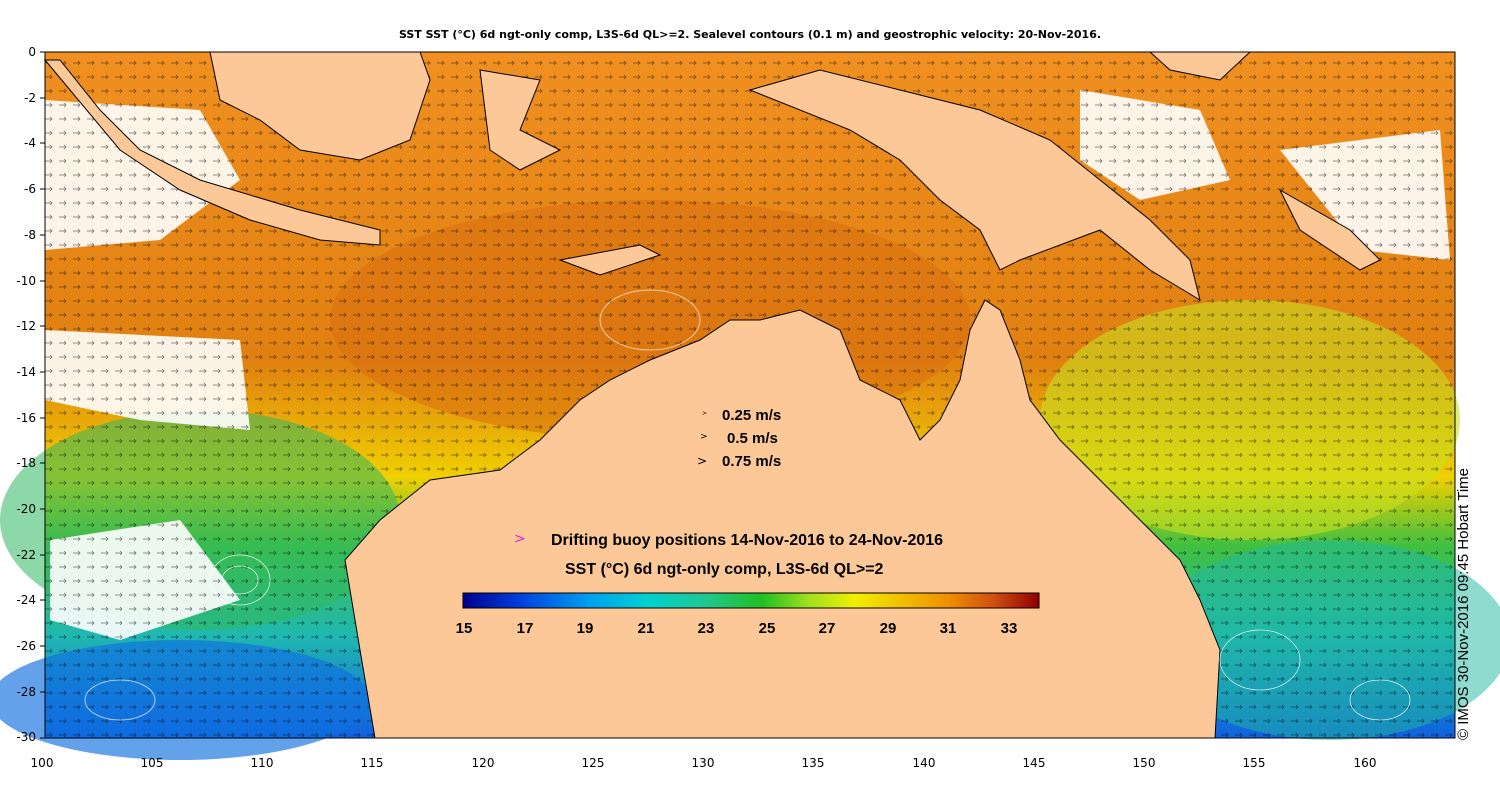  Describe the element at coordinates (1329, 229) in the screenshot. I see `solomon-islands-landmass` at that location.